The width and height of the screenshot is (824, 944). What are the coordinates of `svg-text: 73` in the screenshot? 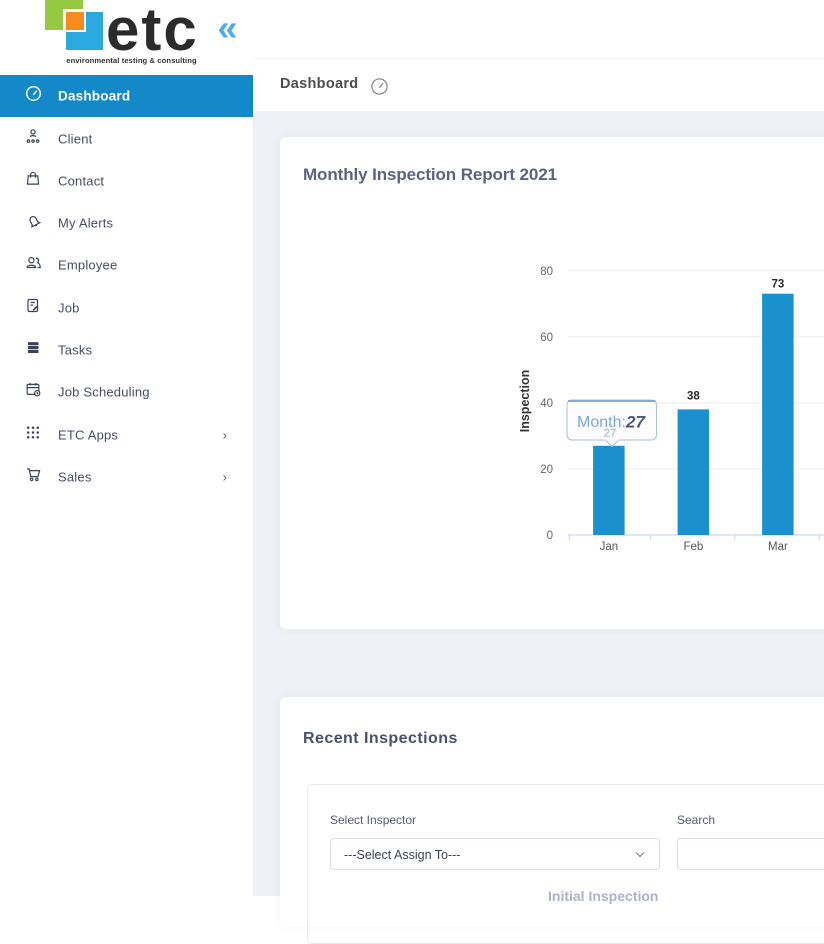 It's located at (778, 285).